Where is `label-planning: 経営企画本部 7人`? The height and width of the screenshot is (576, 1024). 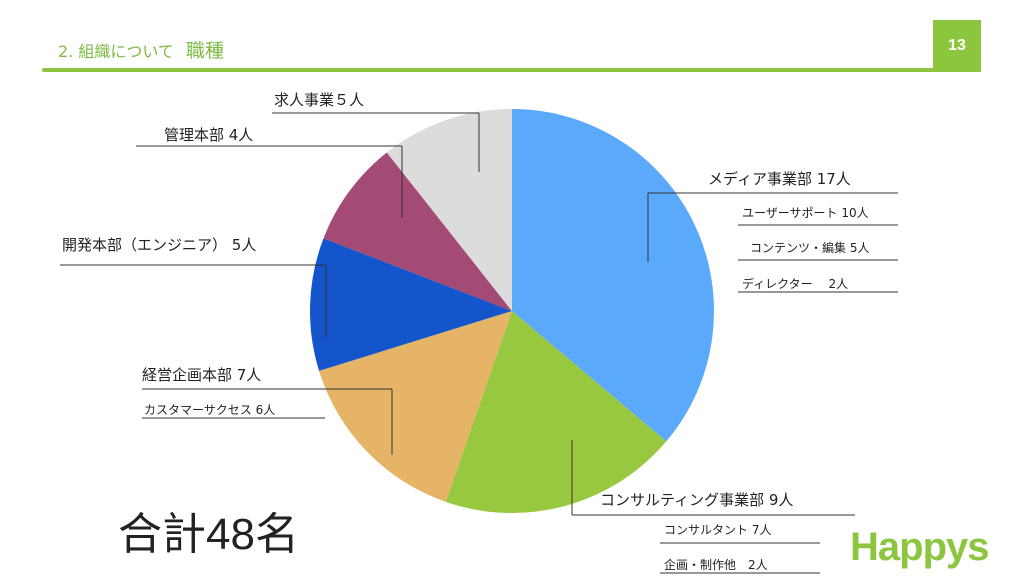
label-planning: 経営企画本部 7人 is located at coordinates (202, 375).